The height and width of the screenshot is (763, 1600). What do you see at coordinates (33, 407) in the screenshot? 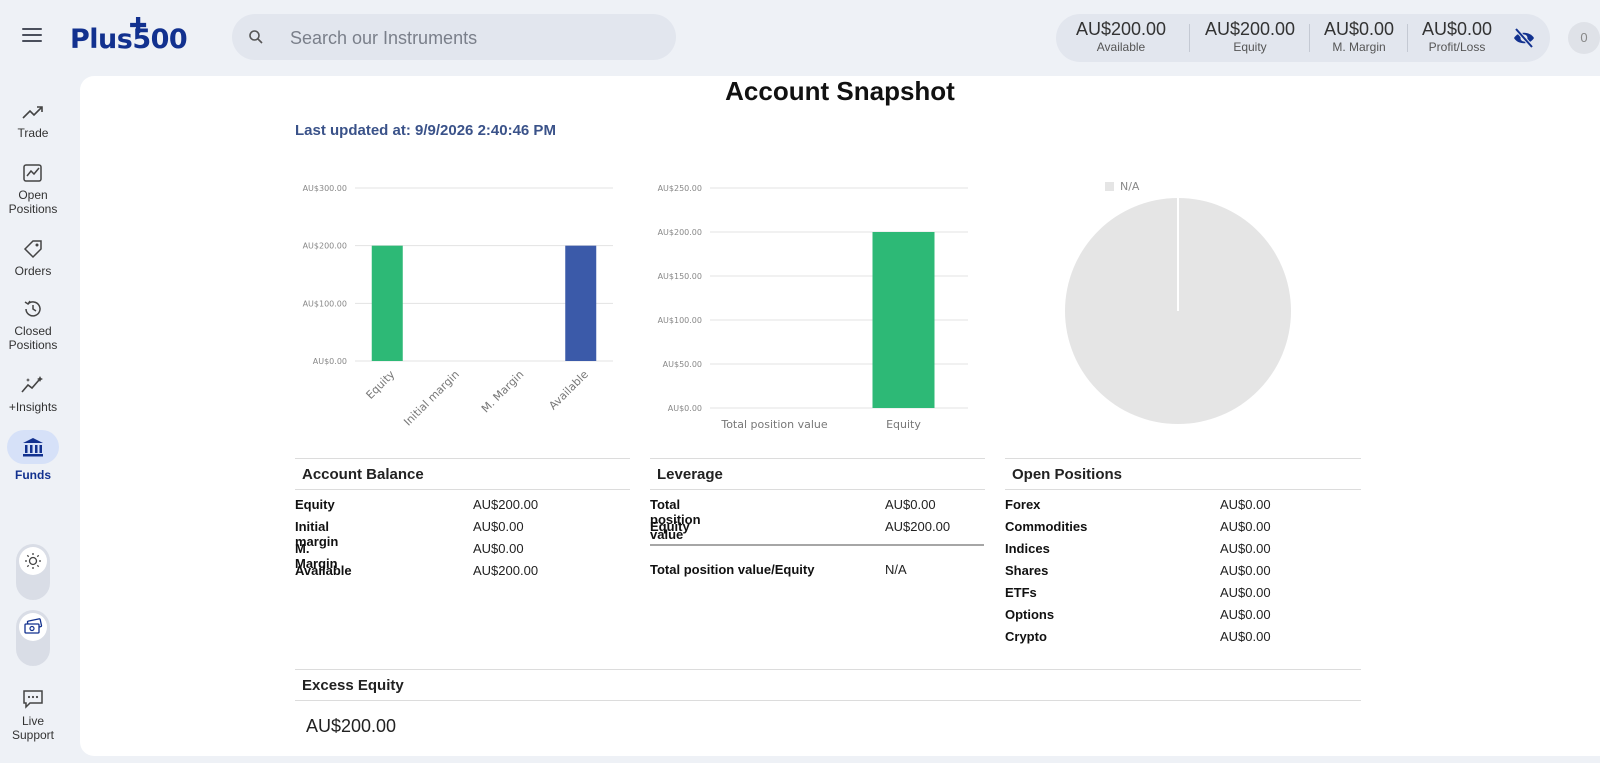
I see `sidebar-item-label: +Insights` at bounding box center [33, 407].